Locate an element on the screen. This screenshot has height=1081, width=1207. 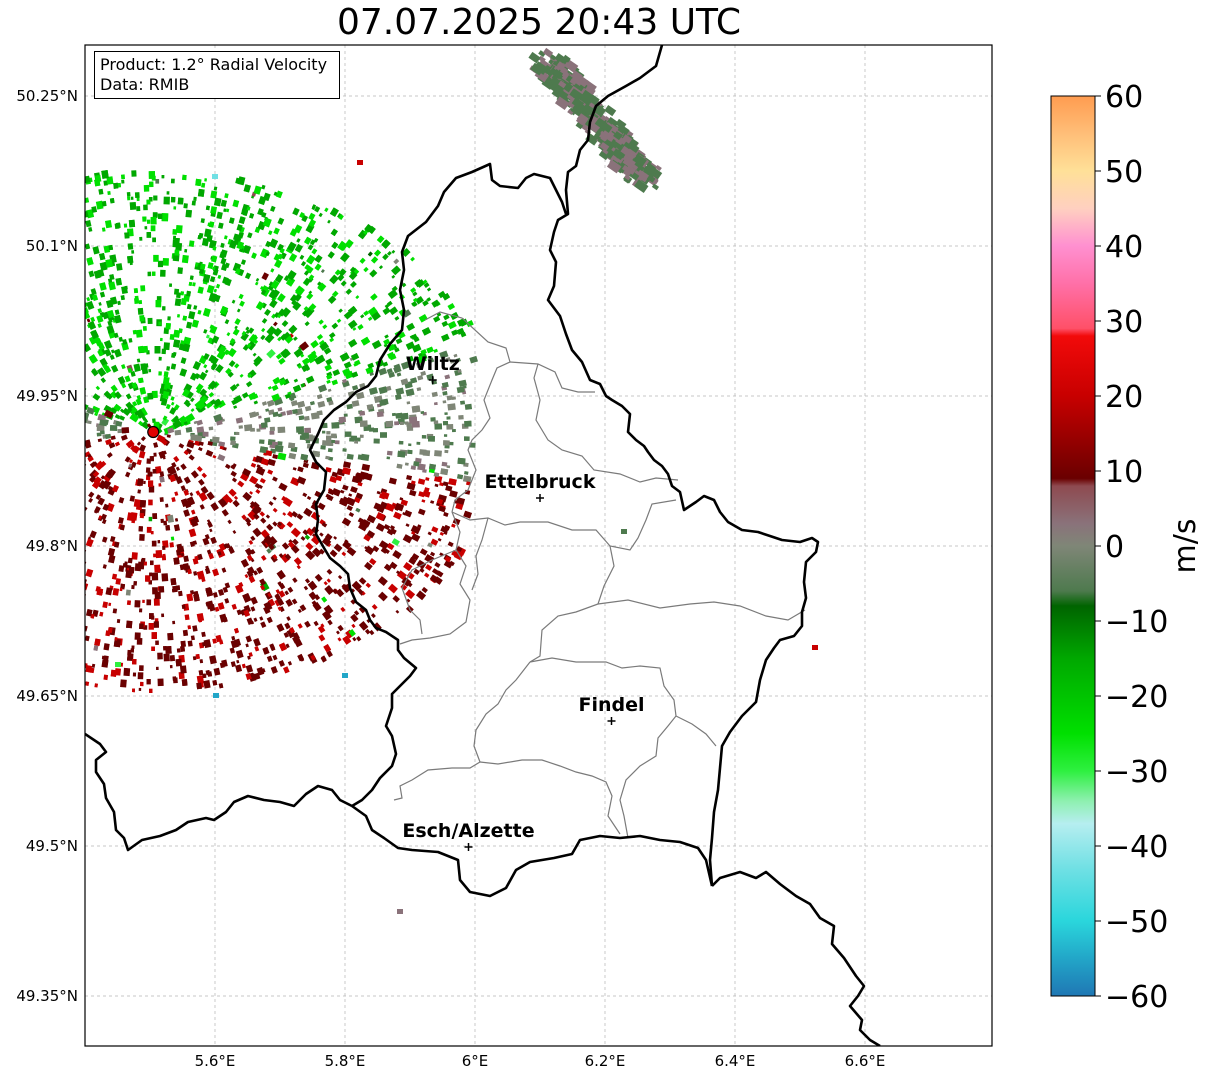
product-info-box: Product: 1.2° Radial Velocity Data: RMIB is located at coordinates (217, 75).